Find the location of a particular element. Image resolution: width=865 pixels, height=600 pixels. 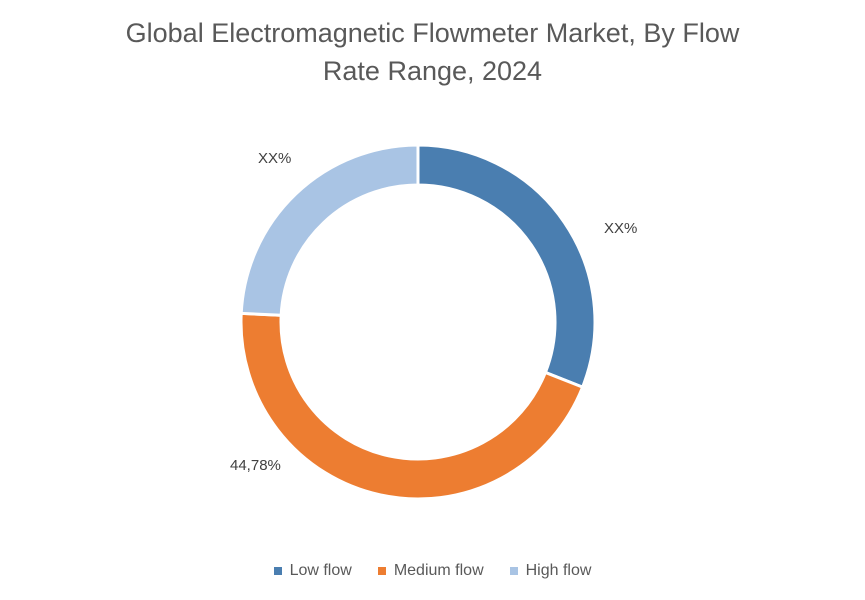

donut-segment-medium-flow is located at coordinates (412, 406).